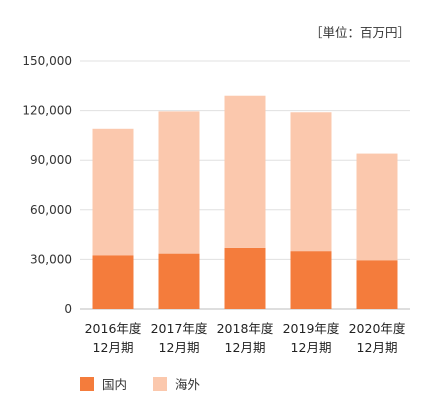  Describe the element at coordinates (115, 384) in the screenshot. I see `legend-label-domestic: 国内` at that location.